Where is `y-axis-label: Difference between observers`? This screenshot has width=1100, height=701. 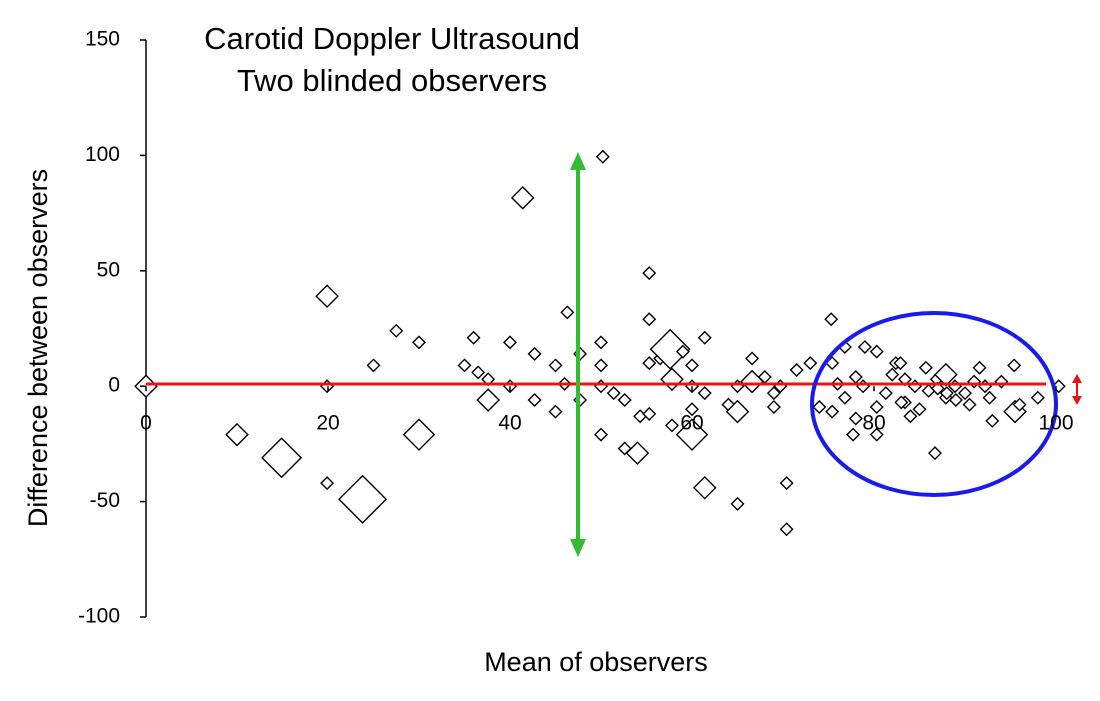 y-axis-label: Difference between observers is located at coordinates (38, 348).